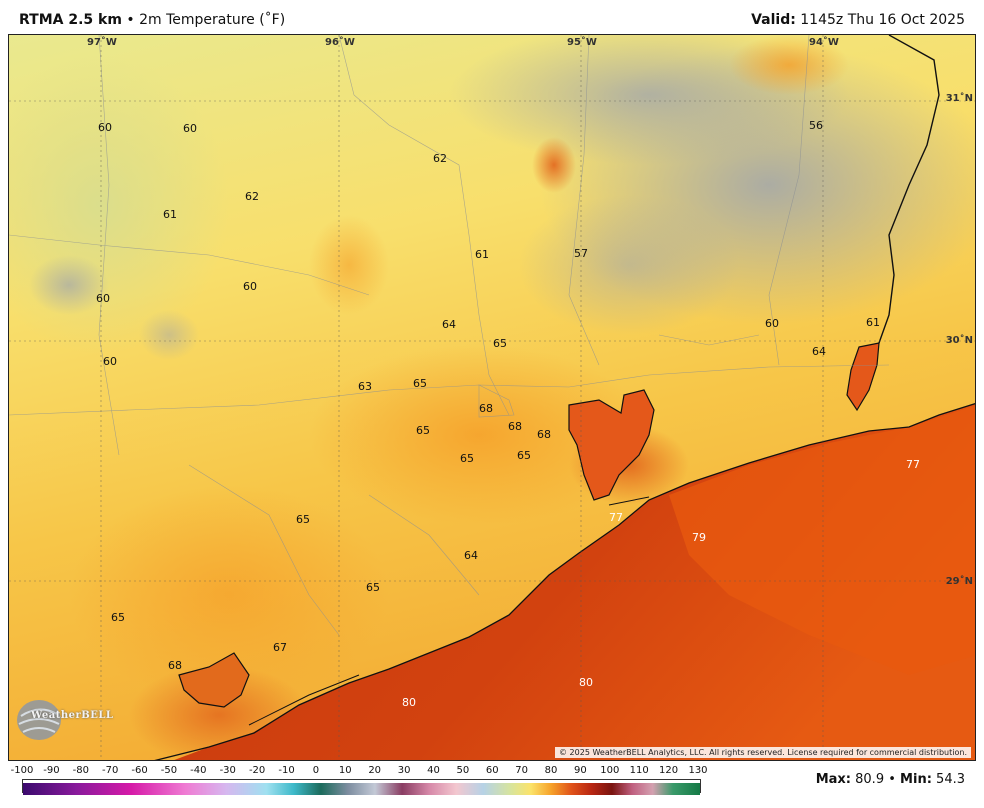 This screenshot has width=984, height=808. Describe the element at coordinates (169, 770) in the screenshot. I see `colorbar-tick-label: -50` at that location.